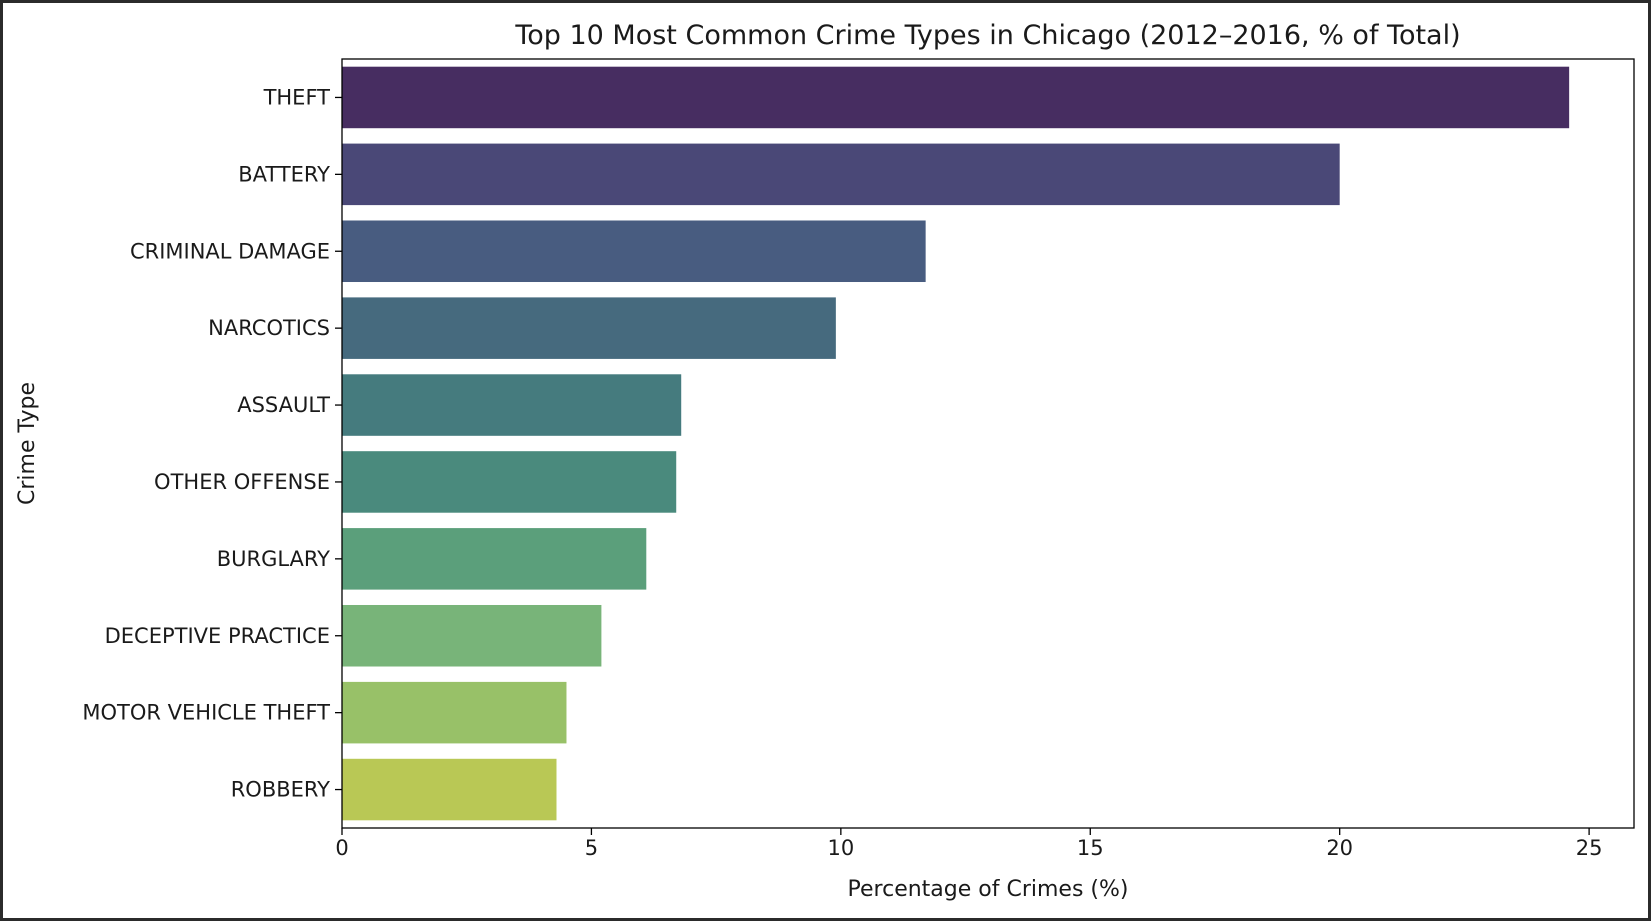 The image size is (1651, 921). Describe the element at coordinates (988, 889) in the screenshot. I see `x-axis-label: Percentage of Crimes (%)` at that location.